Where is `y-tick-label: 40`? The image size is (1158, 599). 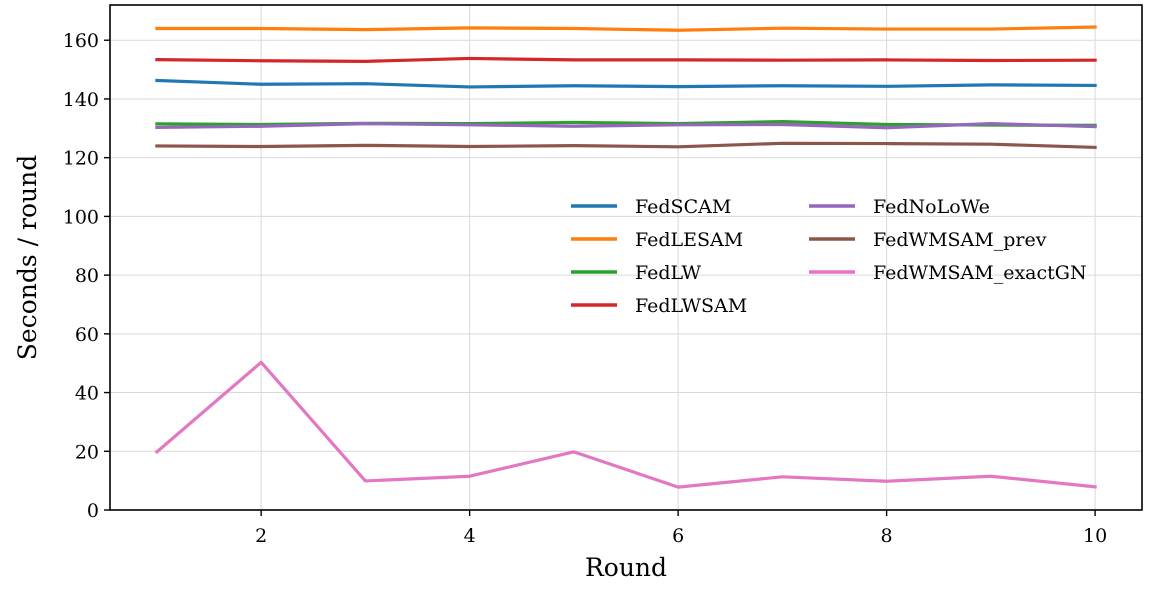 y-tick-label: 40 is located at coordinates (87, 394).